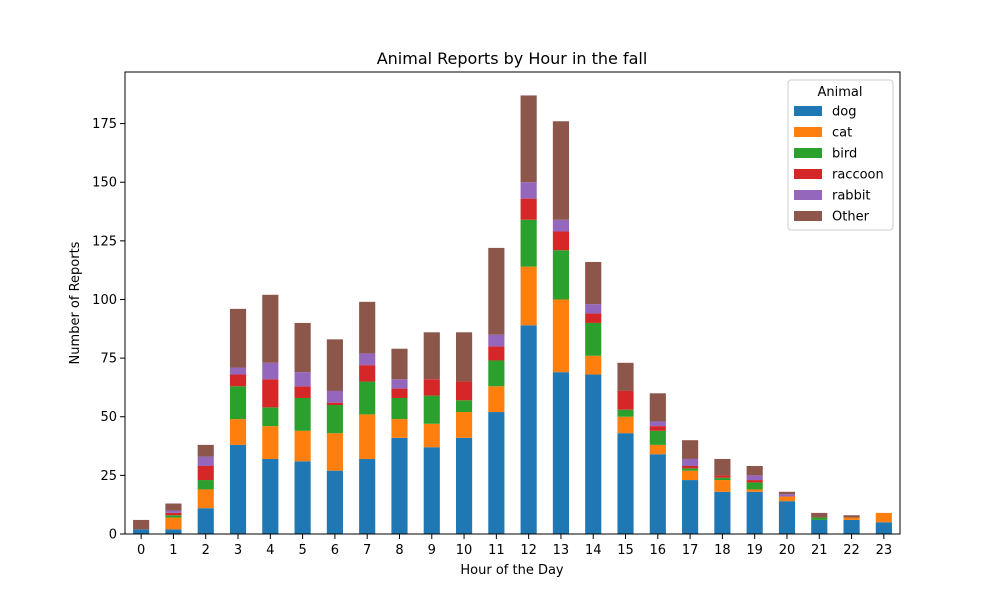 The width and height of the screenshot is (1000, 600). What do you see at coordinates (808, 111) in the screenshot?
I see `legend-swatch-dog` at bounding box center [808, 111].